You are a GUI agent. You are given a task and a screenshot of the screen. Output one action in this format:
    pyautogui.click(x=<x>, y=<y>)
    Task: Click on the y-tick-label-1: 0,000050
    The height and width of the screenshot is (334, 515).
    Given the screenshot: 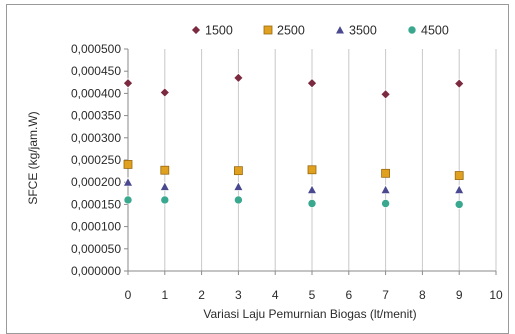 What is the action you would take?
    pyautogui.click(x=96, y=249)
    